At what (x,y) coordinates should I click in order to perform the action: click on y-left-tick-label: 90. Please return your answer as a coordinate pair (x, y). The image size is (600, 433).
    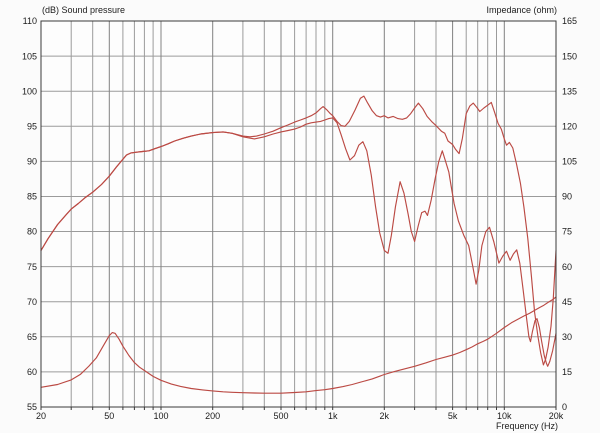
    Looking at the image, I should click on (32, 162).